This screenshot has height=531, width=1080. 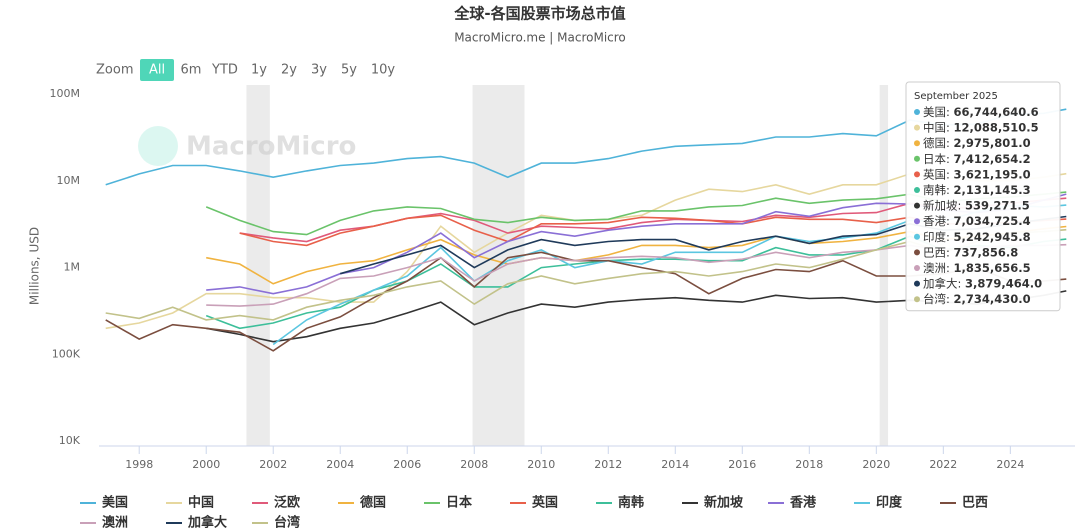 I want to click on x-tick-label: 2002, so click(x=273, y=464).